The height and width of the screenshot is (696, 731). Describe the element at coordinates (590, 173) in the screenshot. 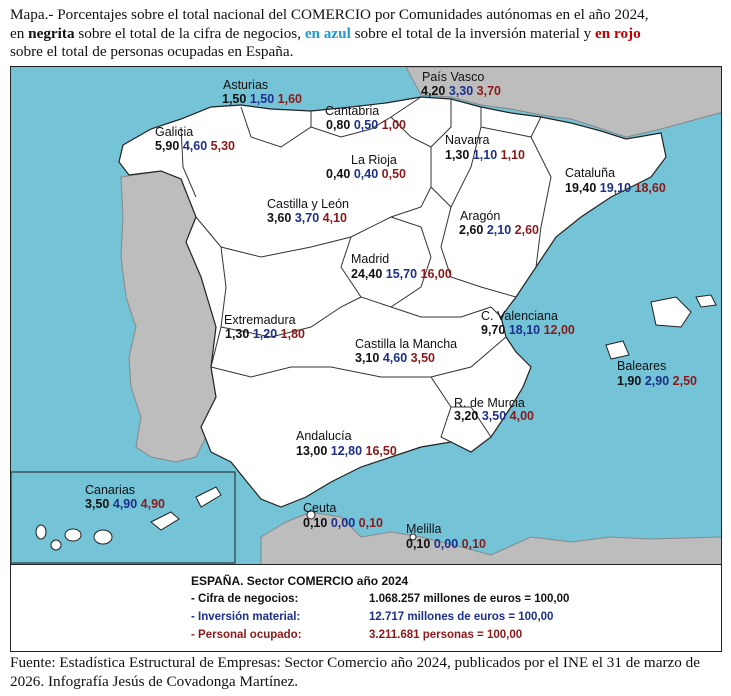

I see `region-label: Cataluña` at that location.